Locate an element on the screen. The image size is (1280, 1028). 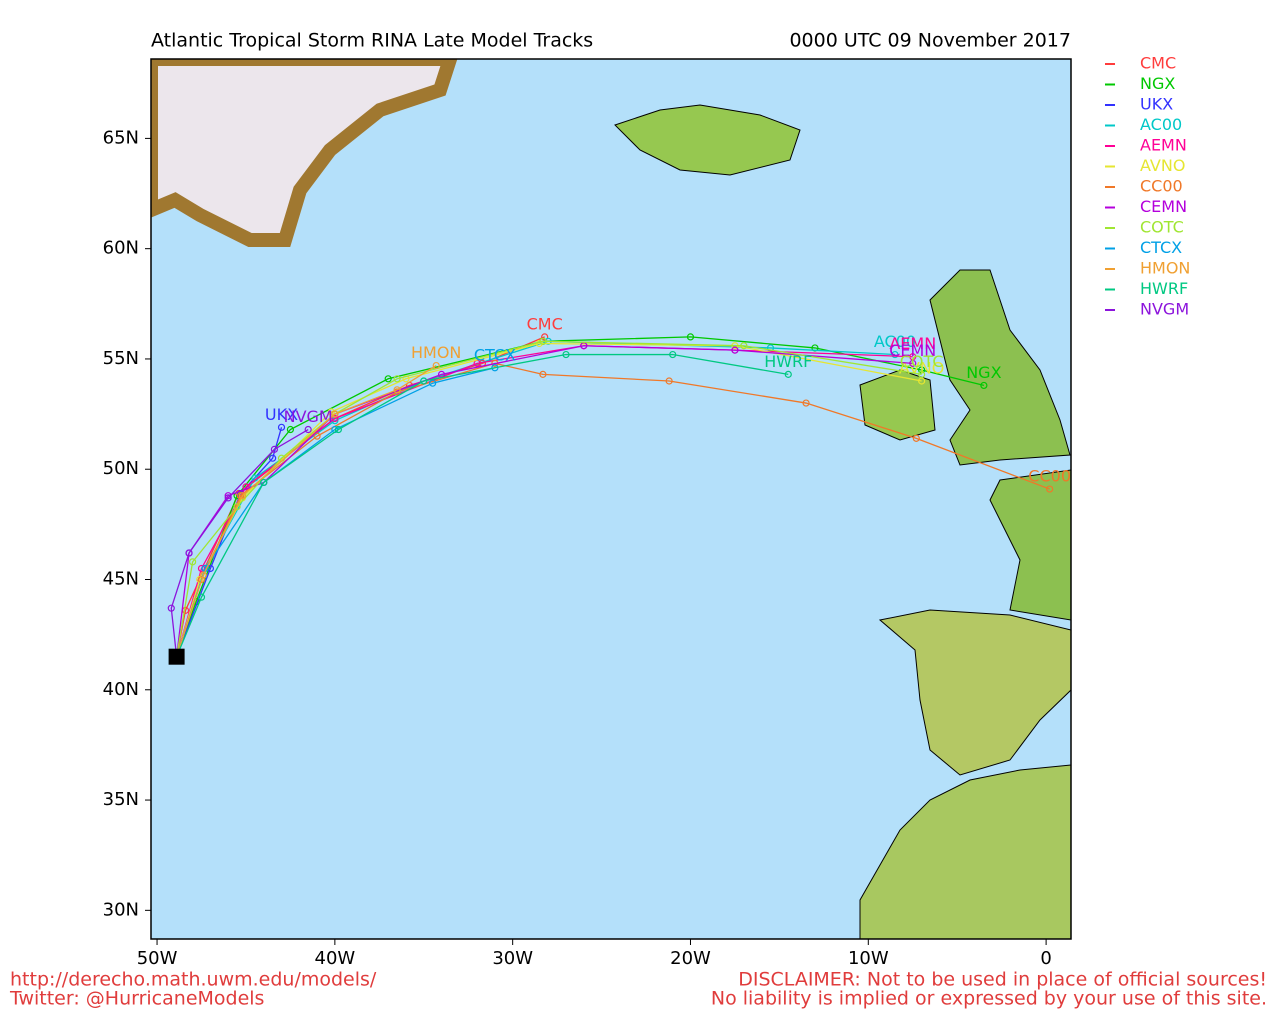
legend-label: NGX is located at coordinates (1157, 83).